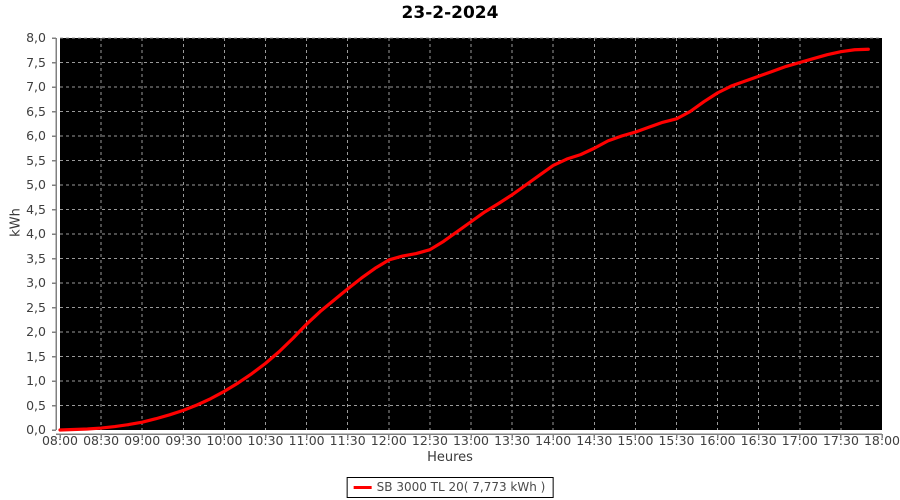  I want to click on x-tick-label: 10:00, so click(224, 440).